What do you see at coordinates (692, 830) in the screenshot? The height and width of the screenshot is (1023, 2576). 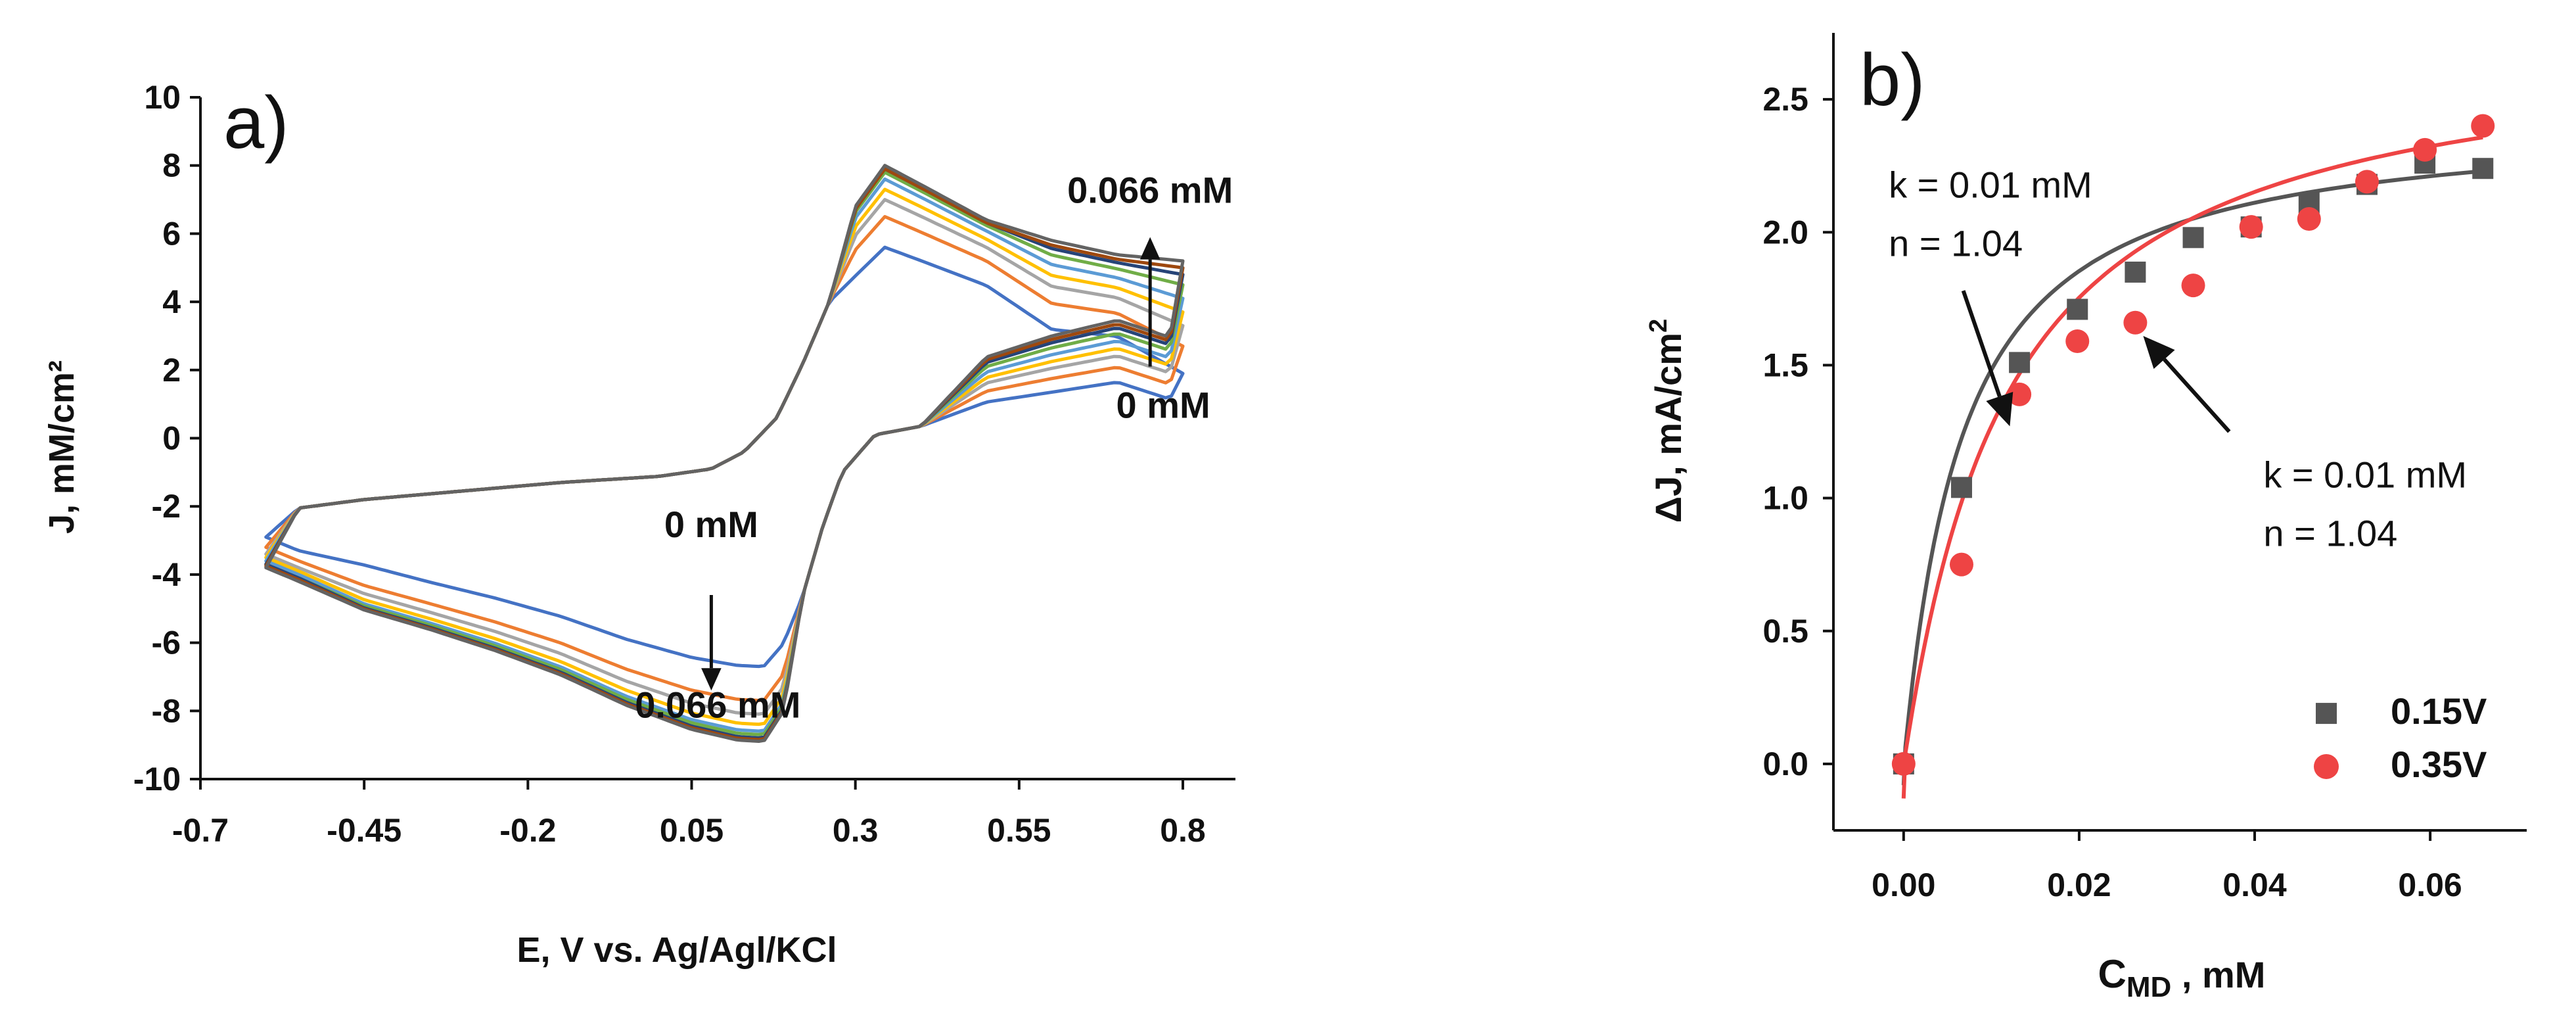 I see `panel-a-x-tick-label: 0.05` at bounding box center [692, 830].